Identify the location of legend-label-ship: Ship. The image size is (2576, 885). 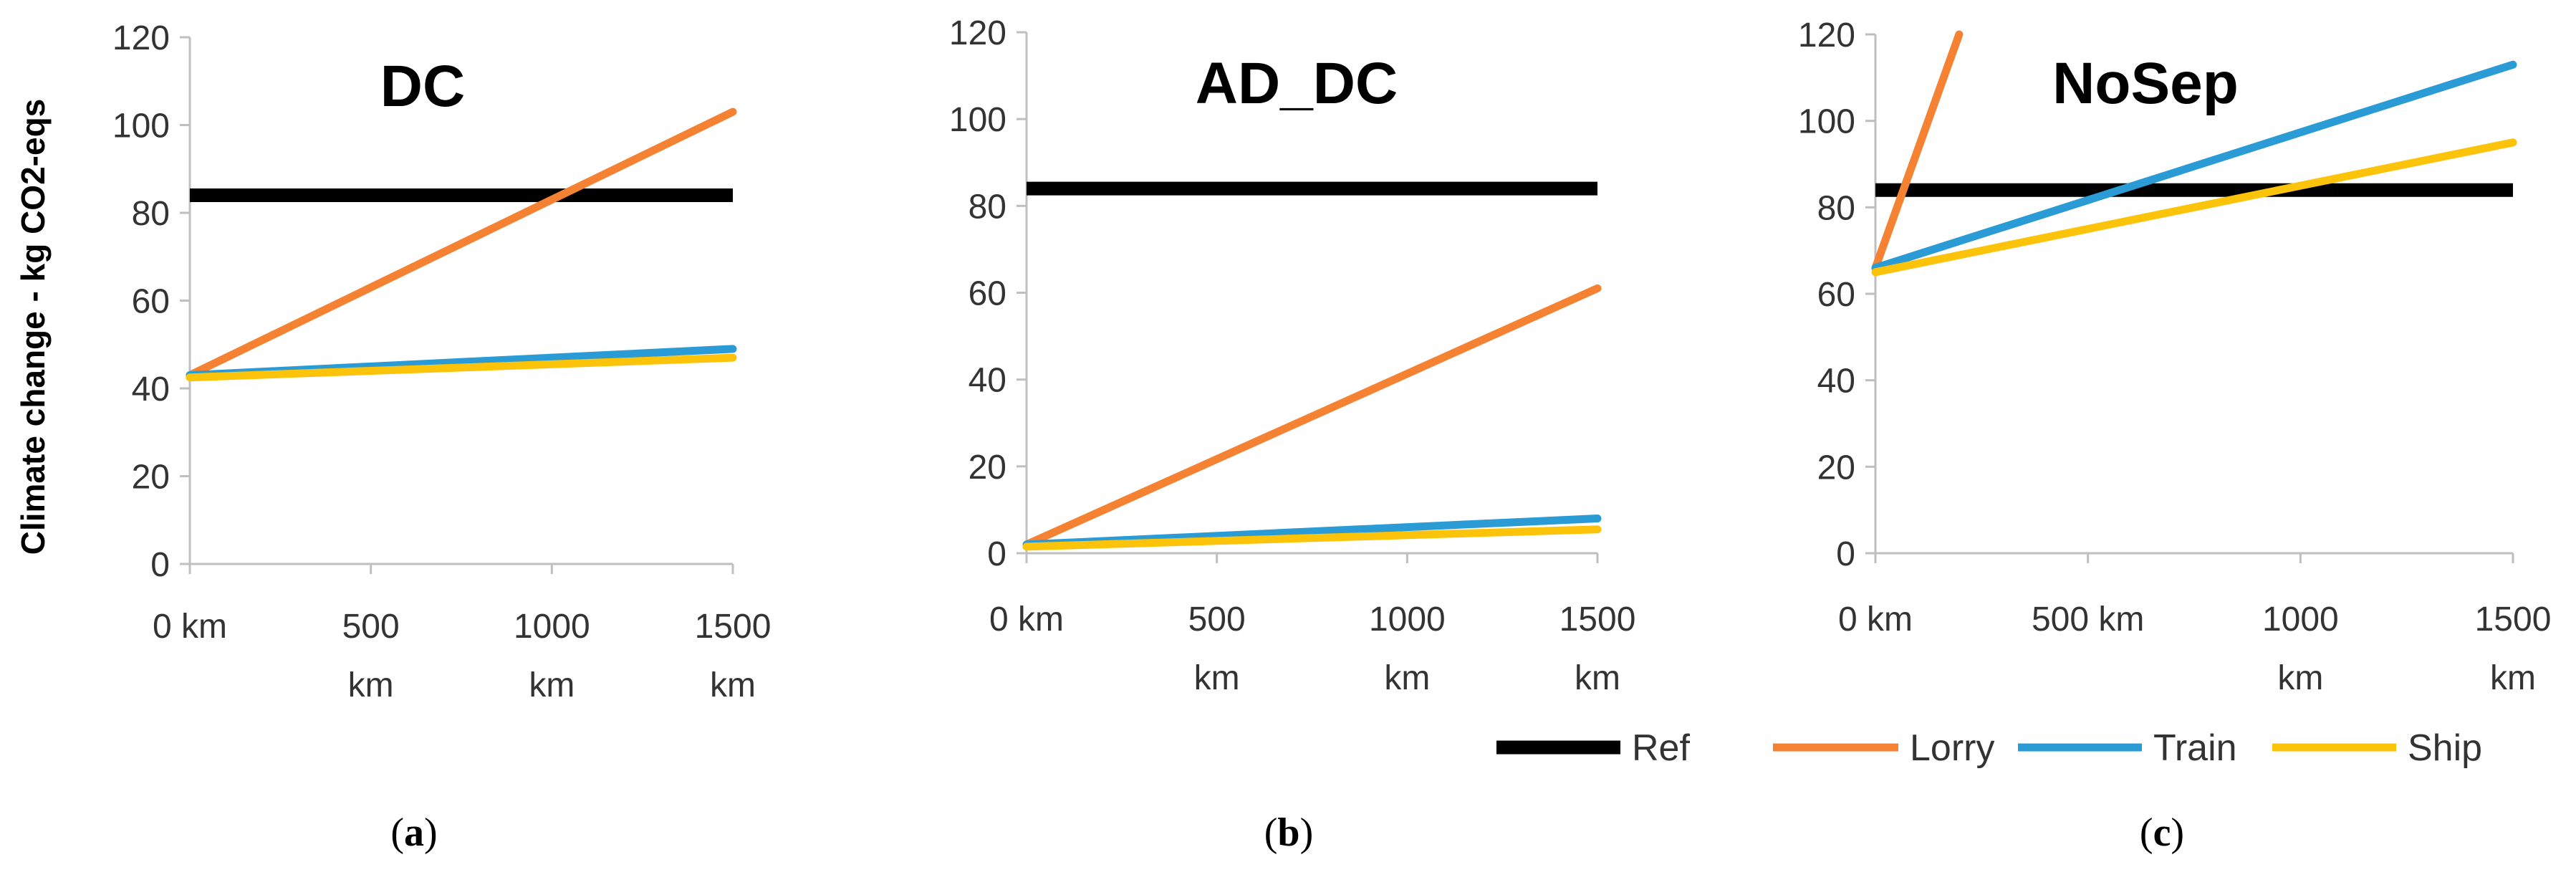
(2445, 748).